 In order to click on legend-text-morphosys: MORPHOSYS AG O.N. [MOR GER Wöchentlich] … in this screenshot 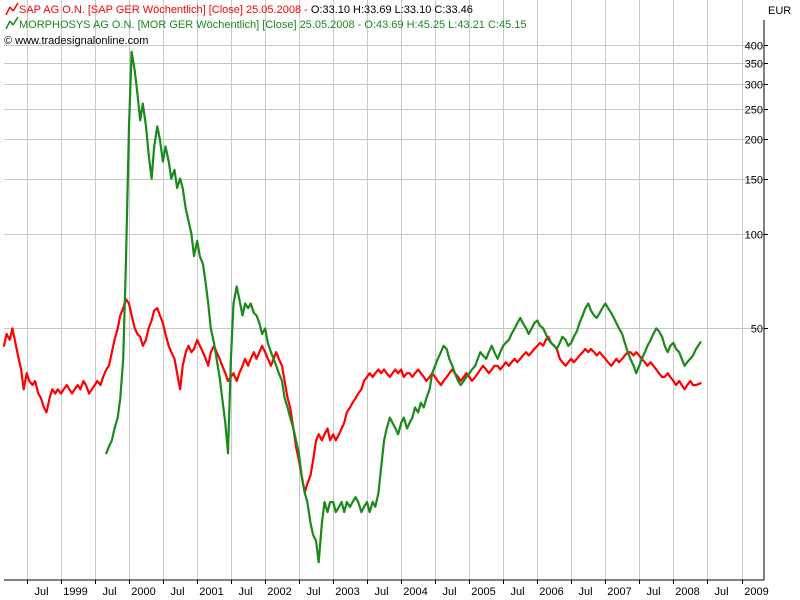, I will do `click(272, 25)`.